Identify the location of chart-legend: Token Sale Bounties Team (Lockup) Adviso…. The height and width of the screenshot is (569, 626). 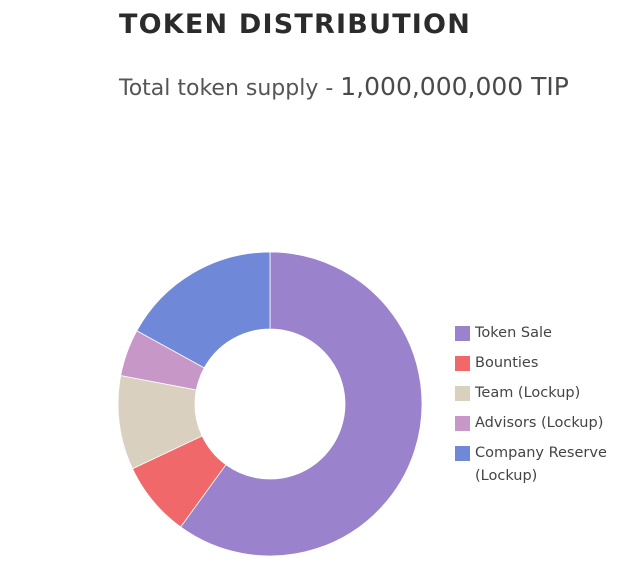
(537, 408).